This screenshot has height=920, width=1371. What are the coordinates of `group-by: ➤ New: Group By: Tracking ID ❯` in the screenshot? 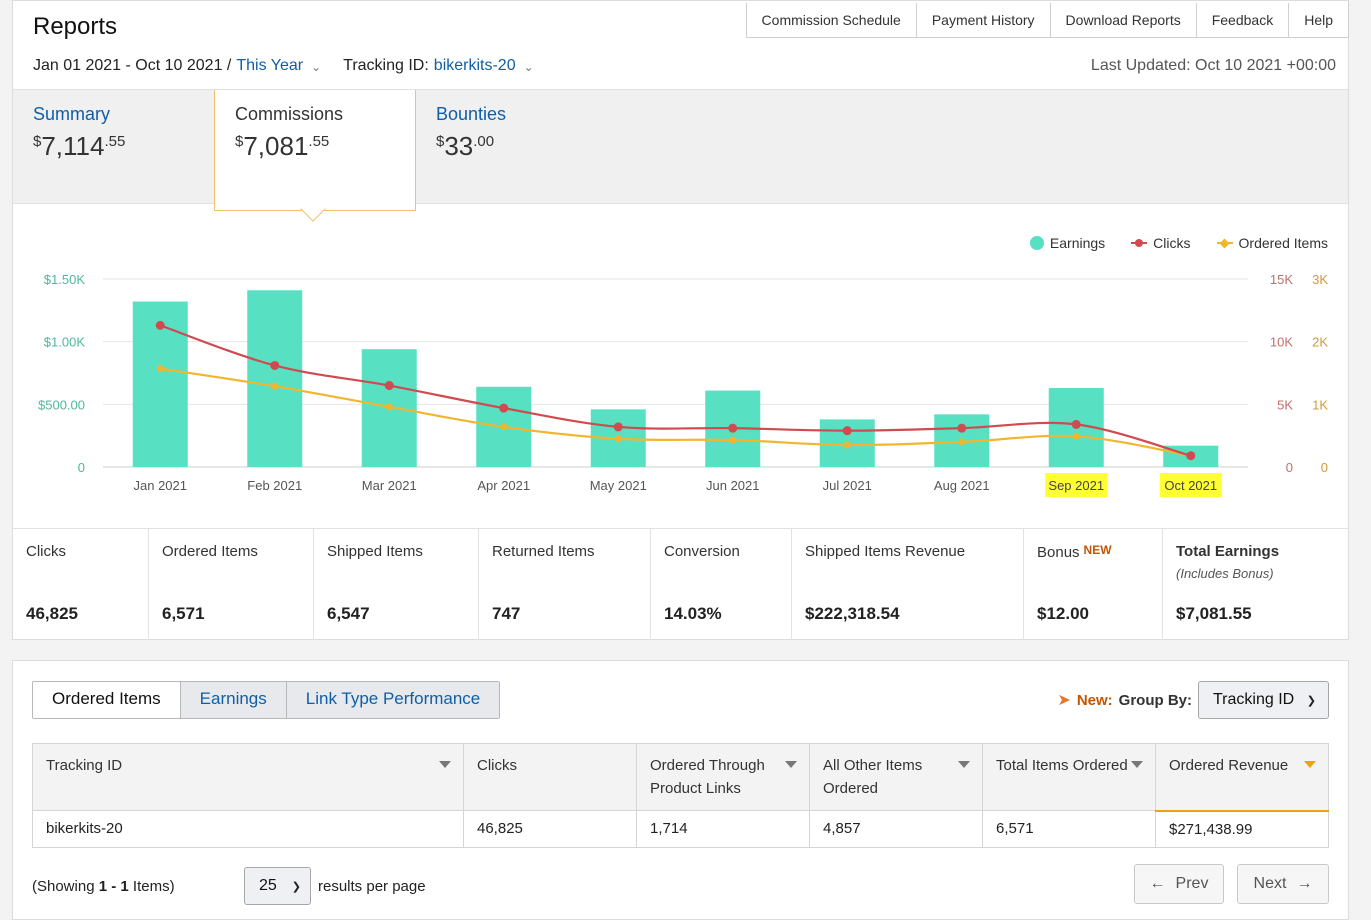 It's located at (1193, 700).